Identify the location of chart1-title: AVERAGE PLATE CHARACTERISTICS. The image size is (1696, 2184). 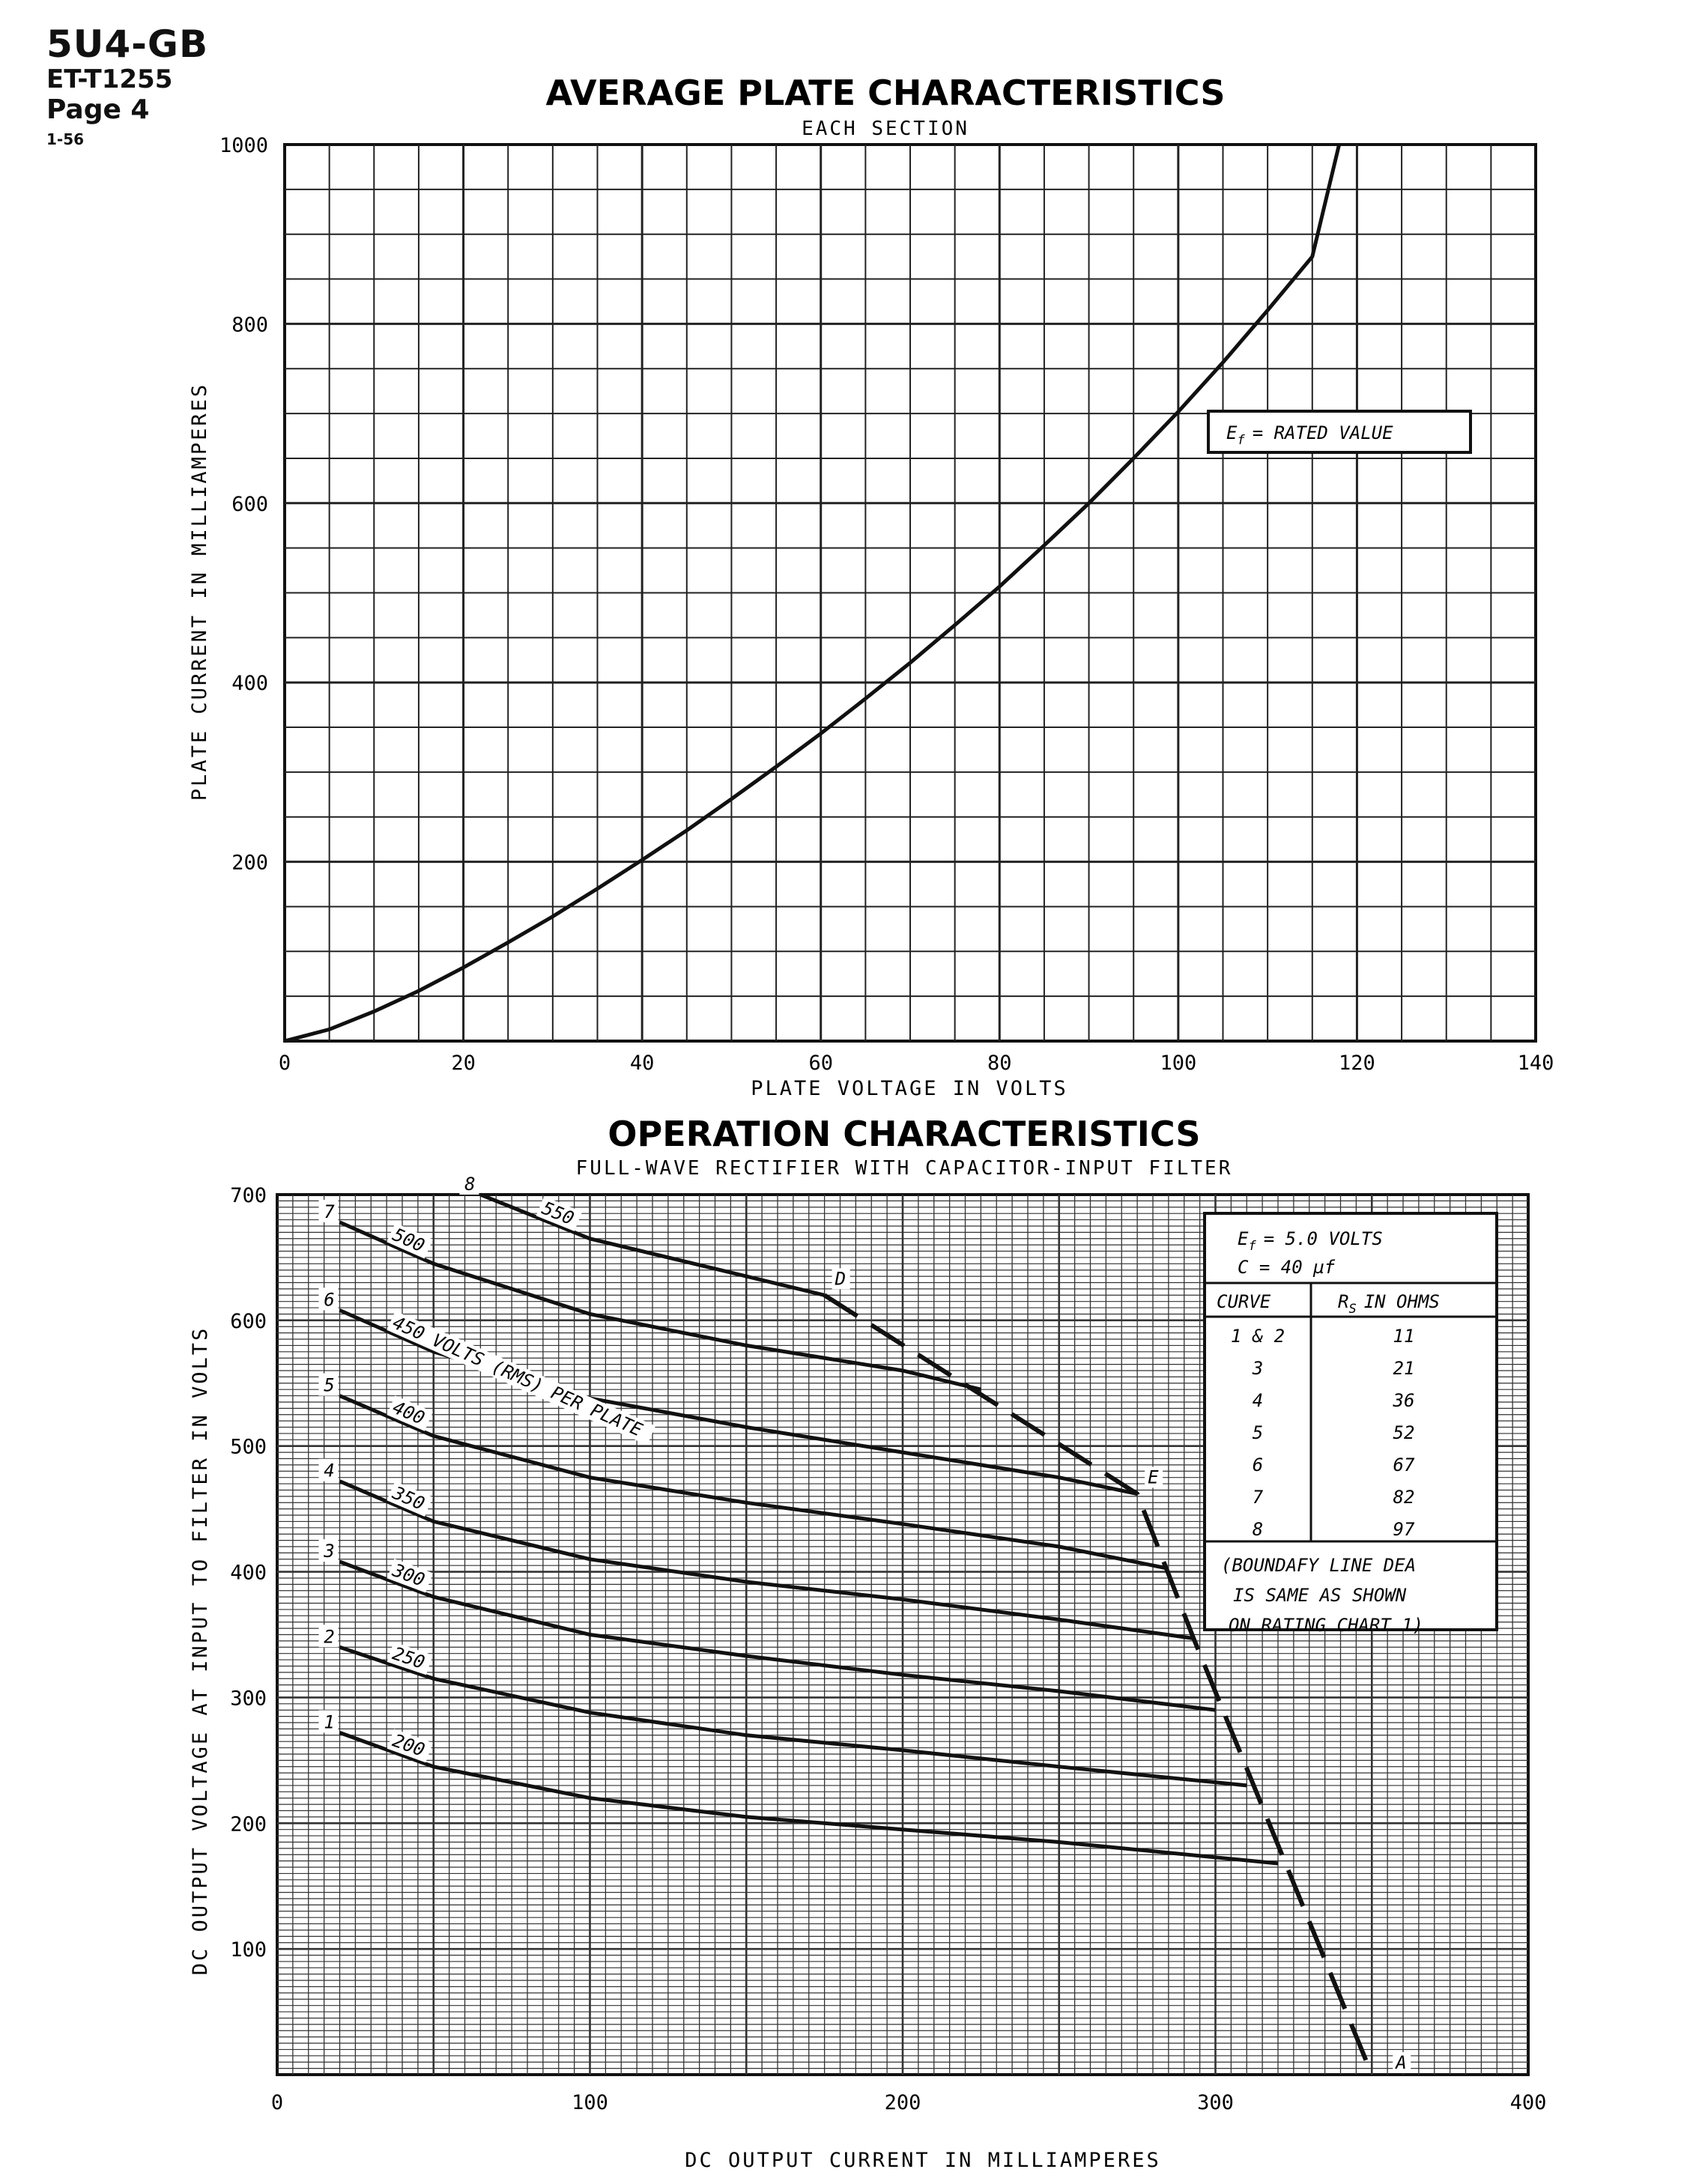
(886, 93).